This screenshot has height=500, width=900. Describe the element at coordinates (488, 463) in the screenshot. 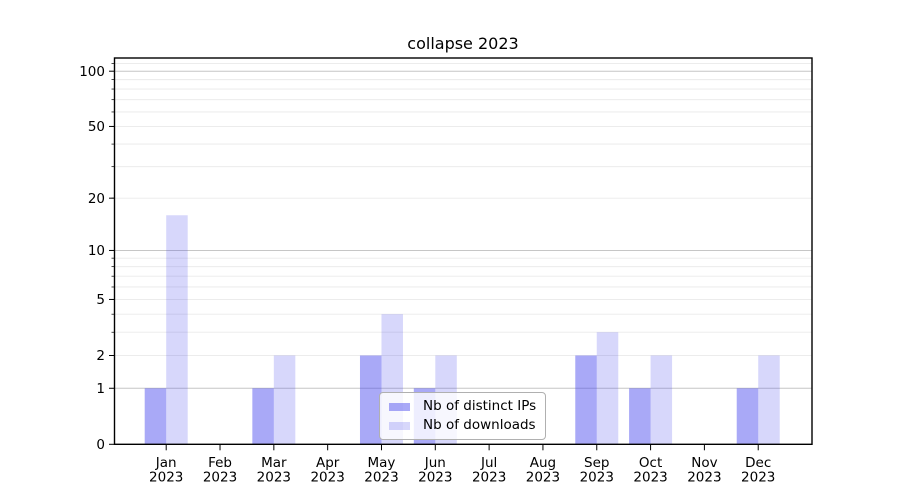

I see `x-tick-label-month: Jul` at that location.